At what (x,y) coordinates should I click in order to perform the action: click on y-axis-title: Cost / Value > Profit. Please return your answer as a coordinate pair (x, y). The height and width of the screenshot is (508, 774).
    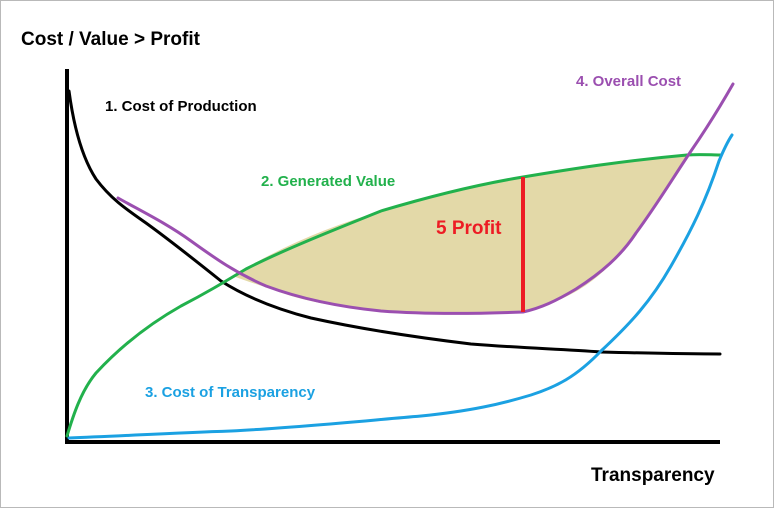
    Looking at the image, I should click on (111, 39).